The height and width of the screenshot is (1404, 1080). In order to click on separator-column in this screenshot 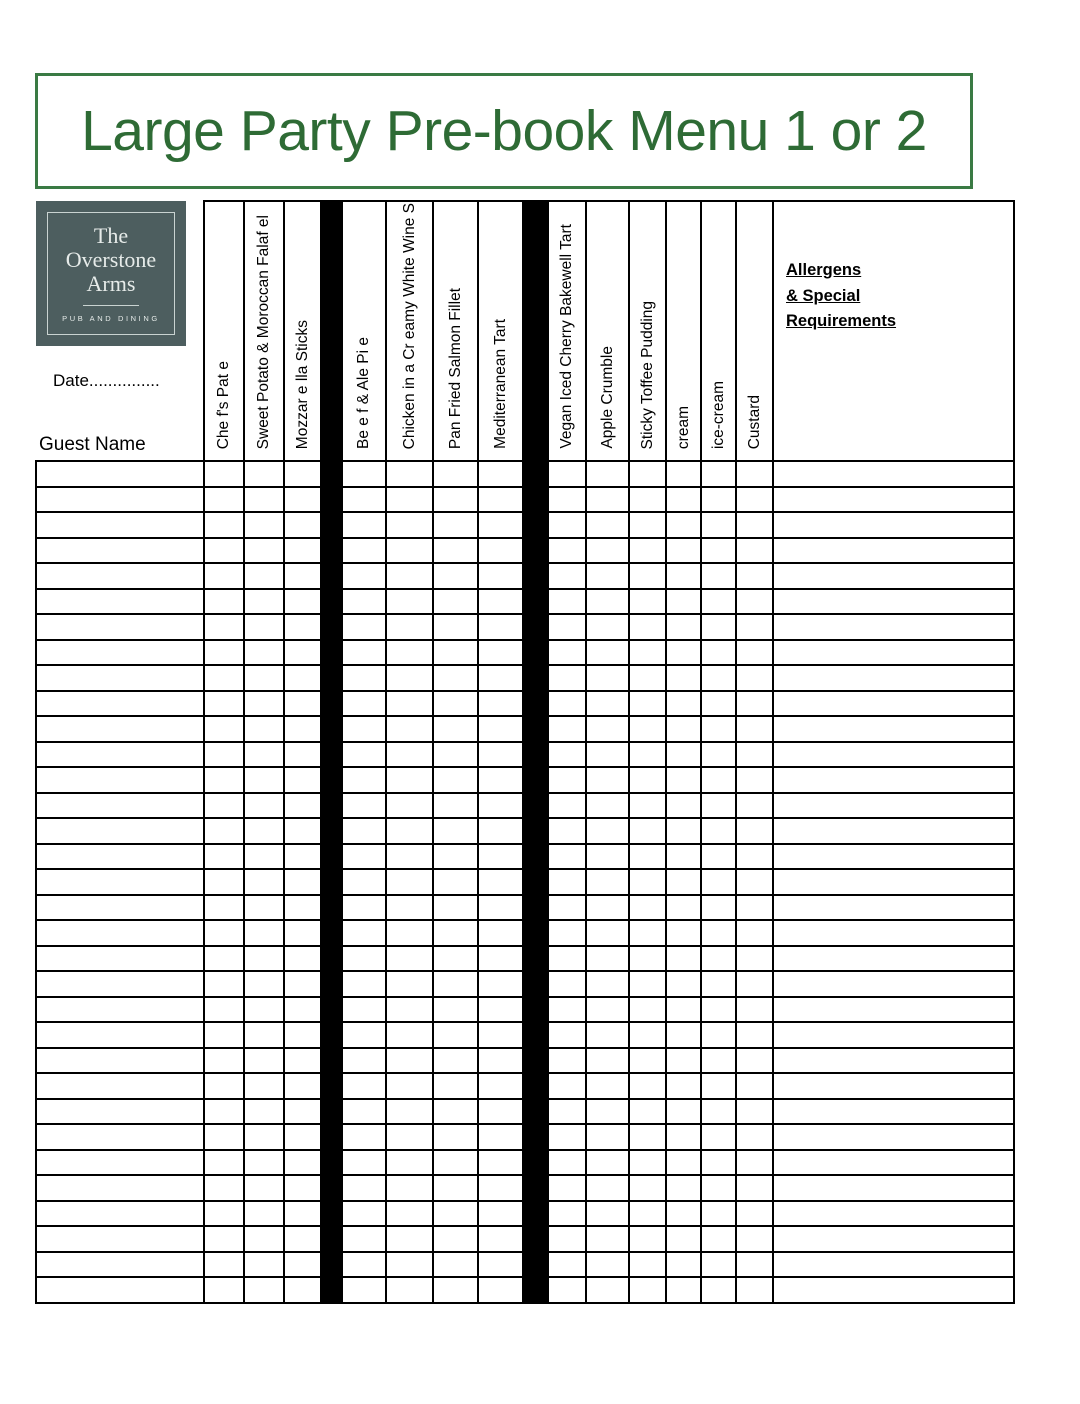, I will do `click(331, 331)`.